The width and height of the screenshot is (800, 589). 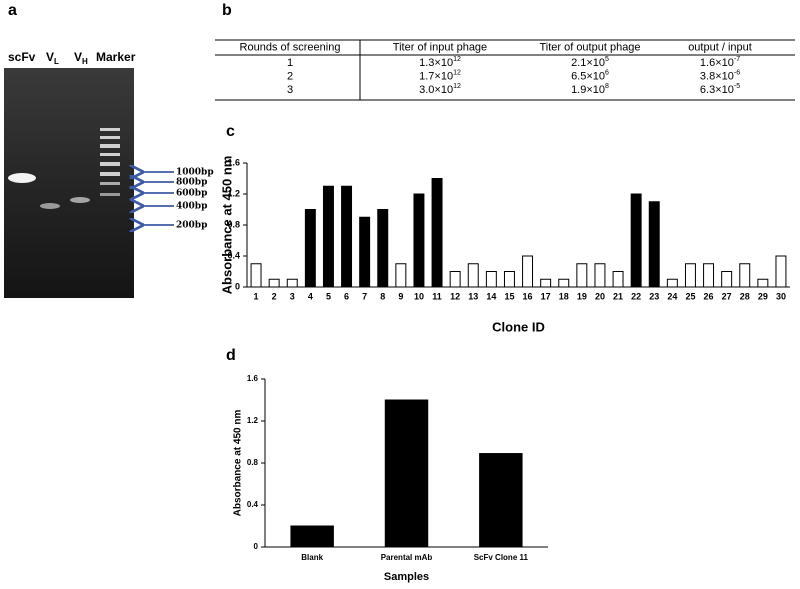 I want to click on gel-band, so click(x=50, y=206).